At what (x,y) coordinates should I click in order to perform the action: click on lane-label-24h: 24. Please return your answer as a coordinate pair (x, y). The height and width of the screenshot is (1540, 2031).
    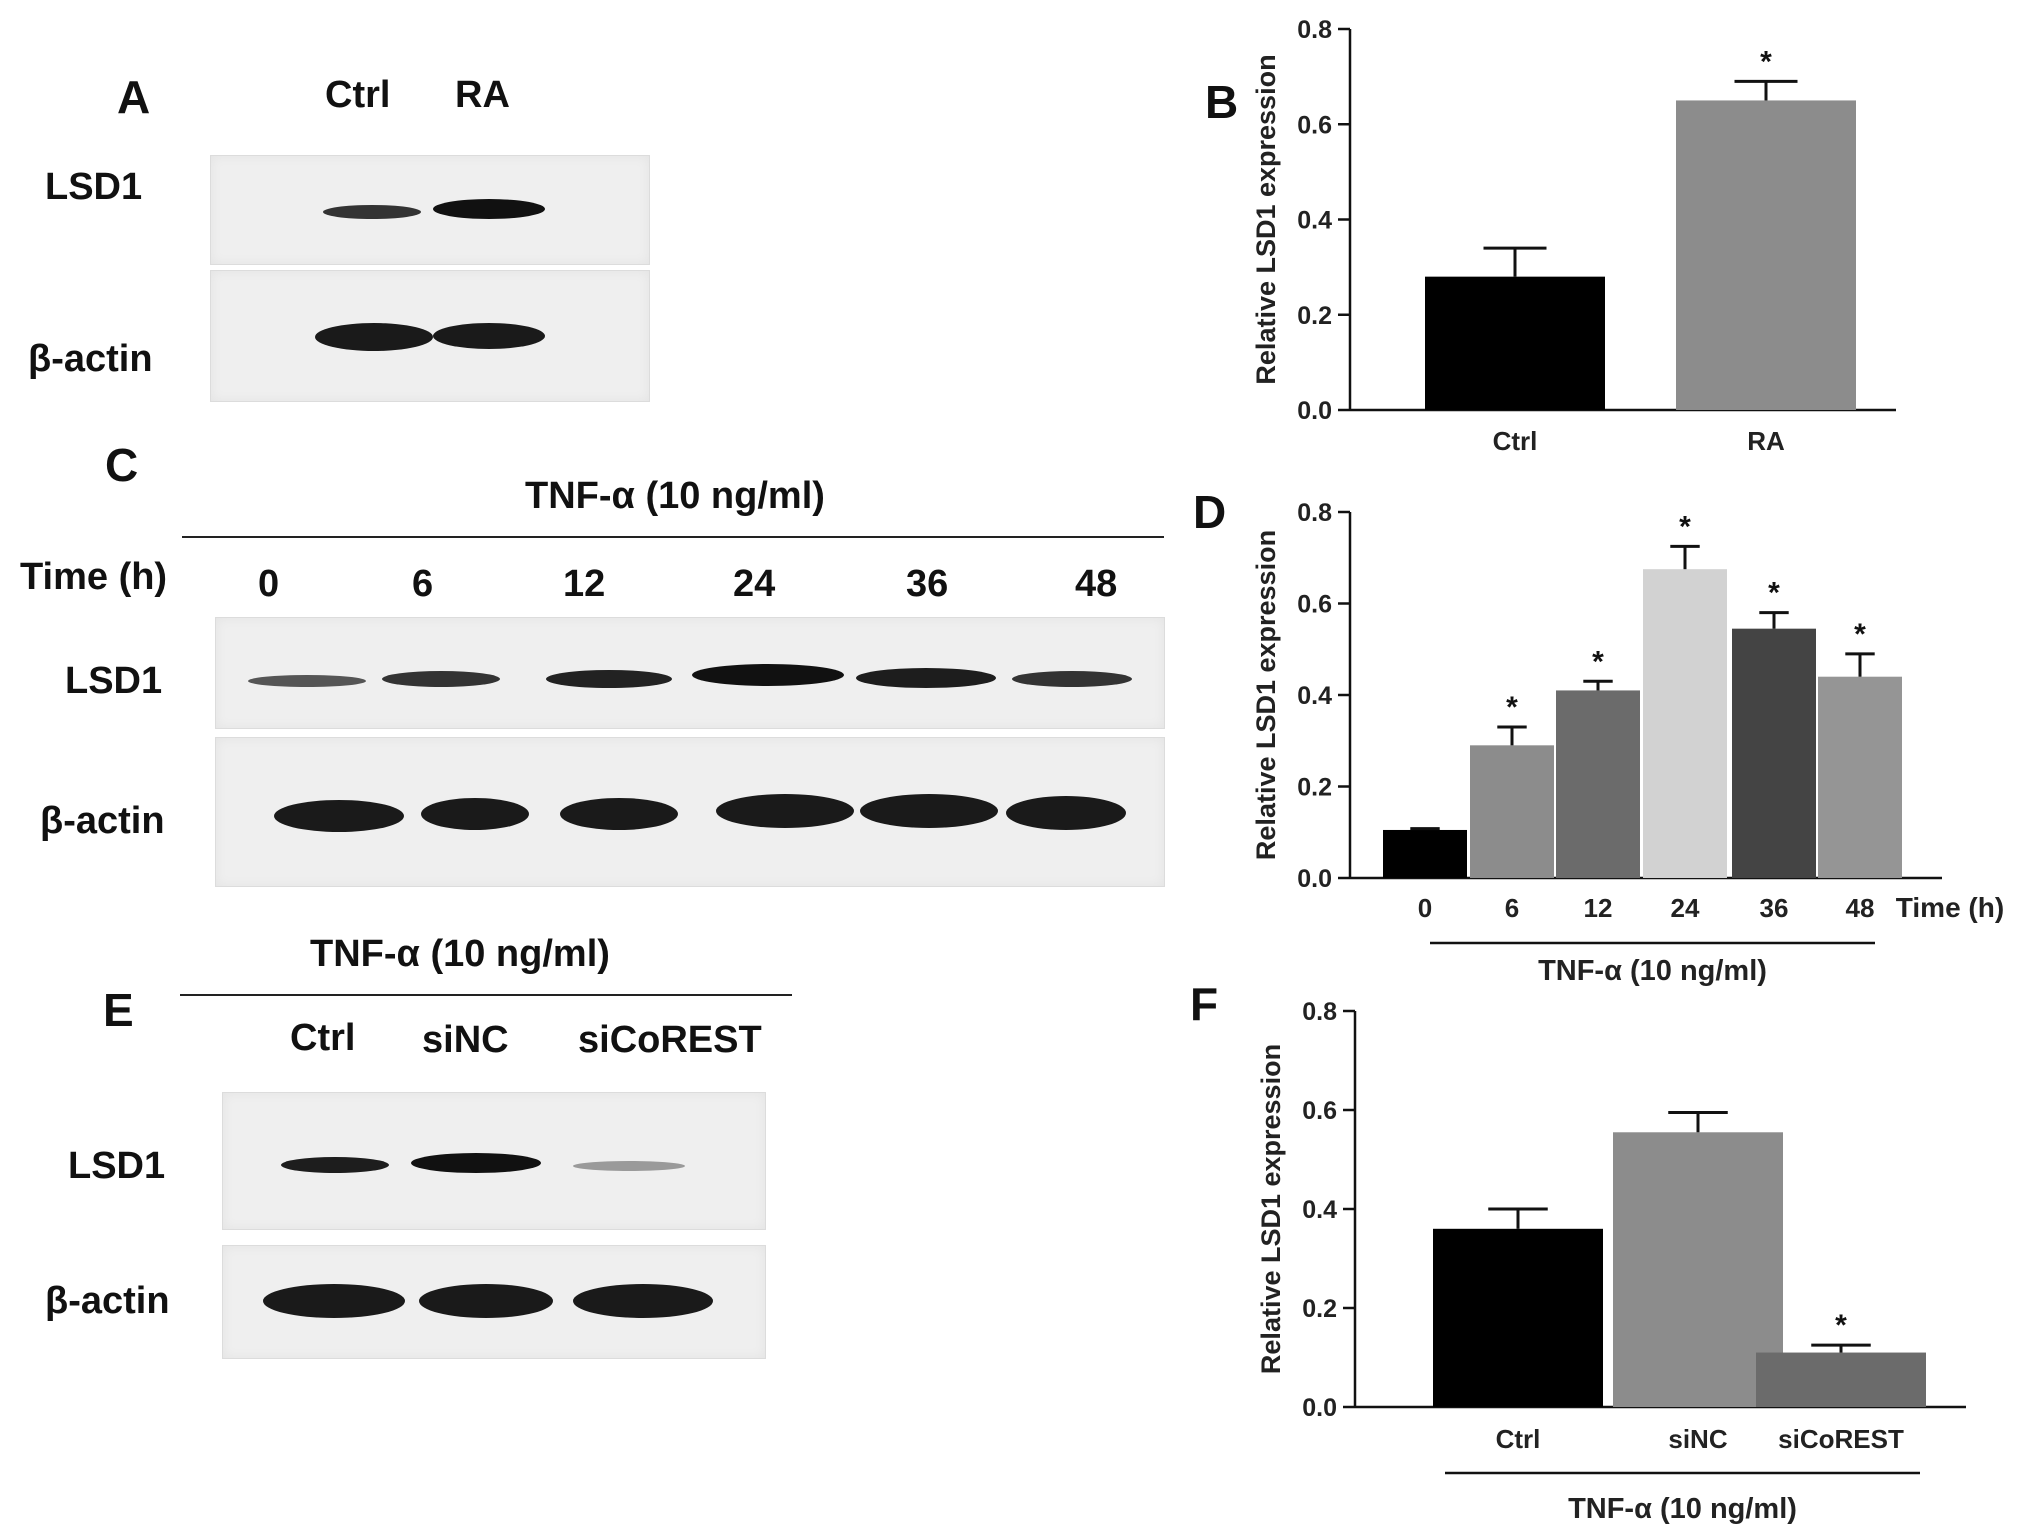
    Looking at the image, I should click on (754, 584).